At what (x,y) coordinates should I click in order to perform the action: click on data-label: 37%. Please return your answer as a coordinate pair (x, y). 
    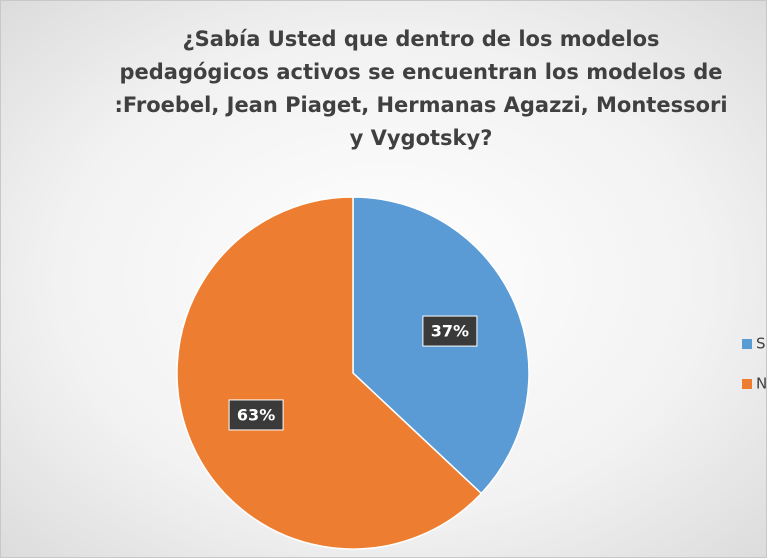
    Looking at the image, I should click on (450, 331).